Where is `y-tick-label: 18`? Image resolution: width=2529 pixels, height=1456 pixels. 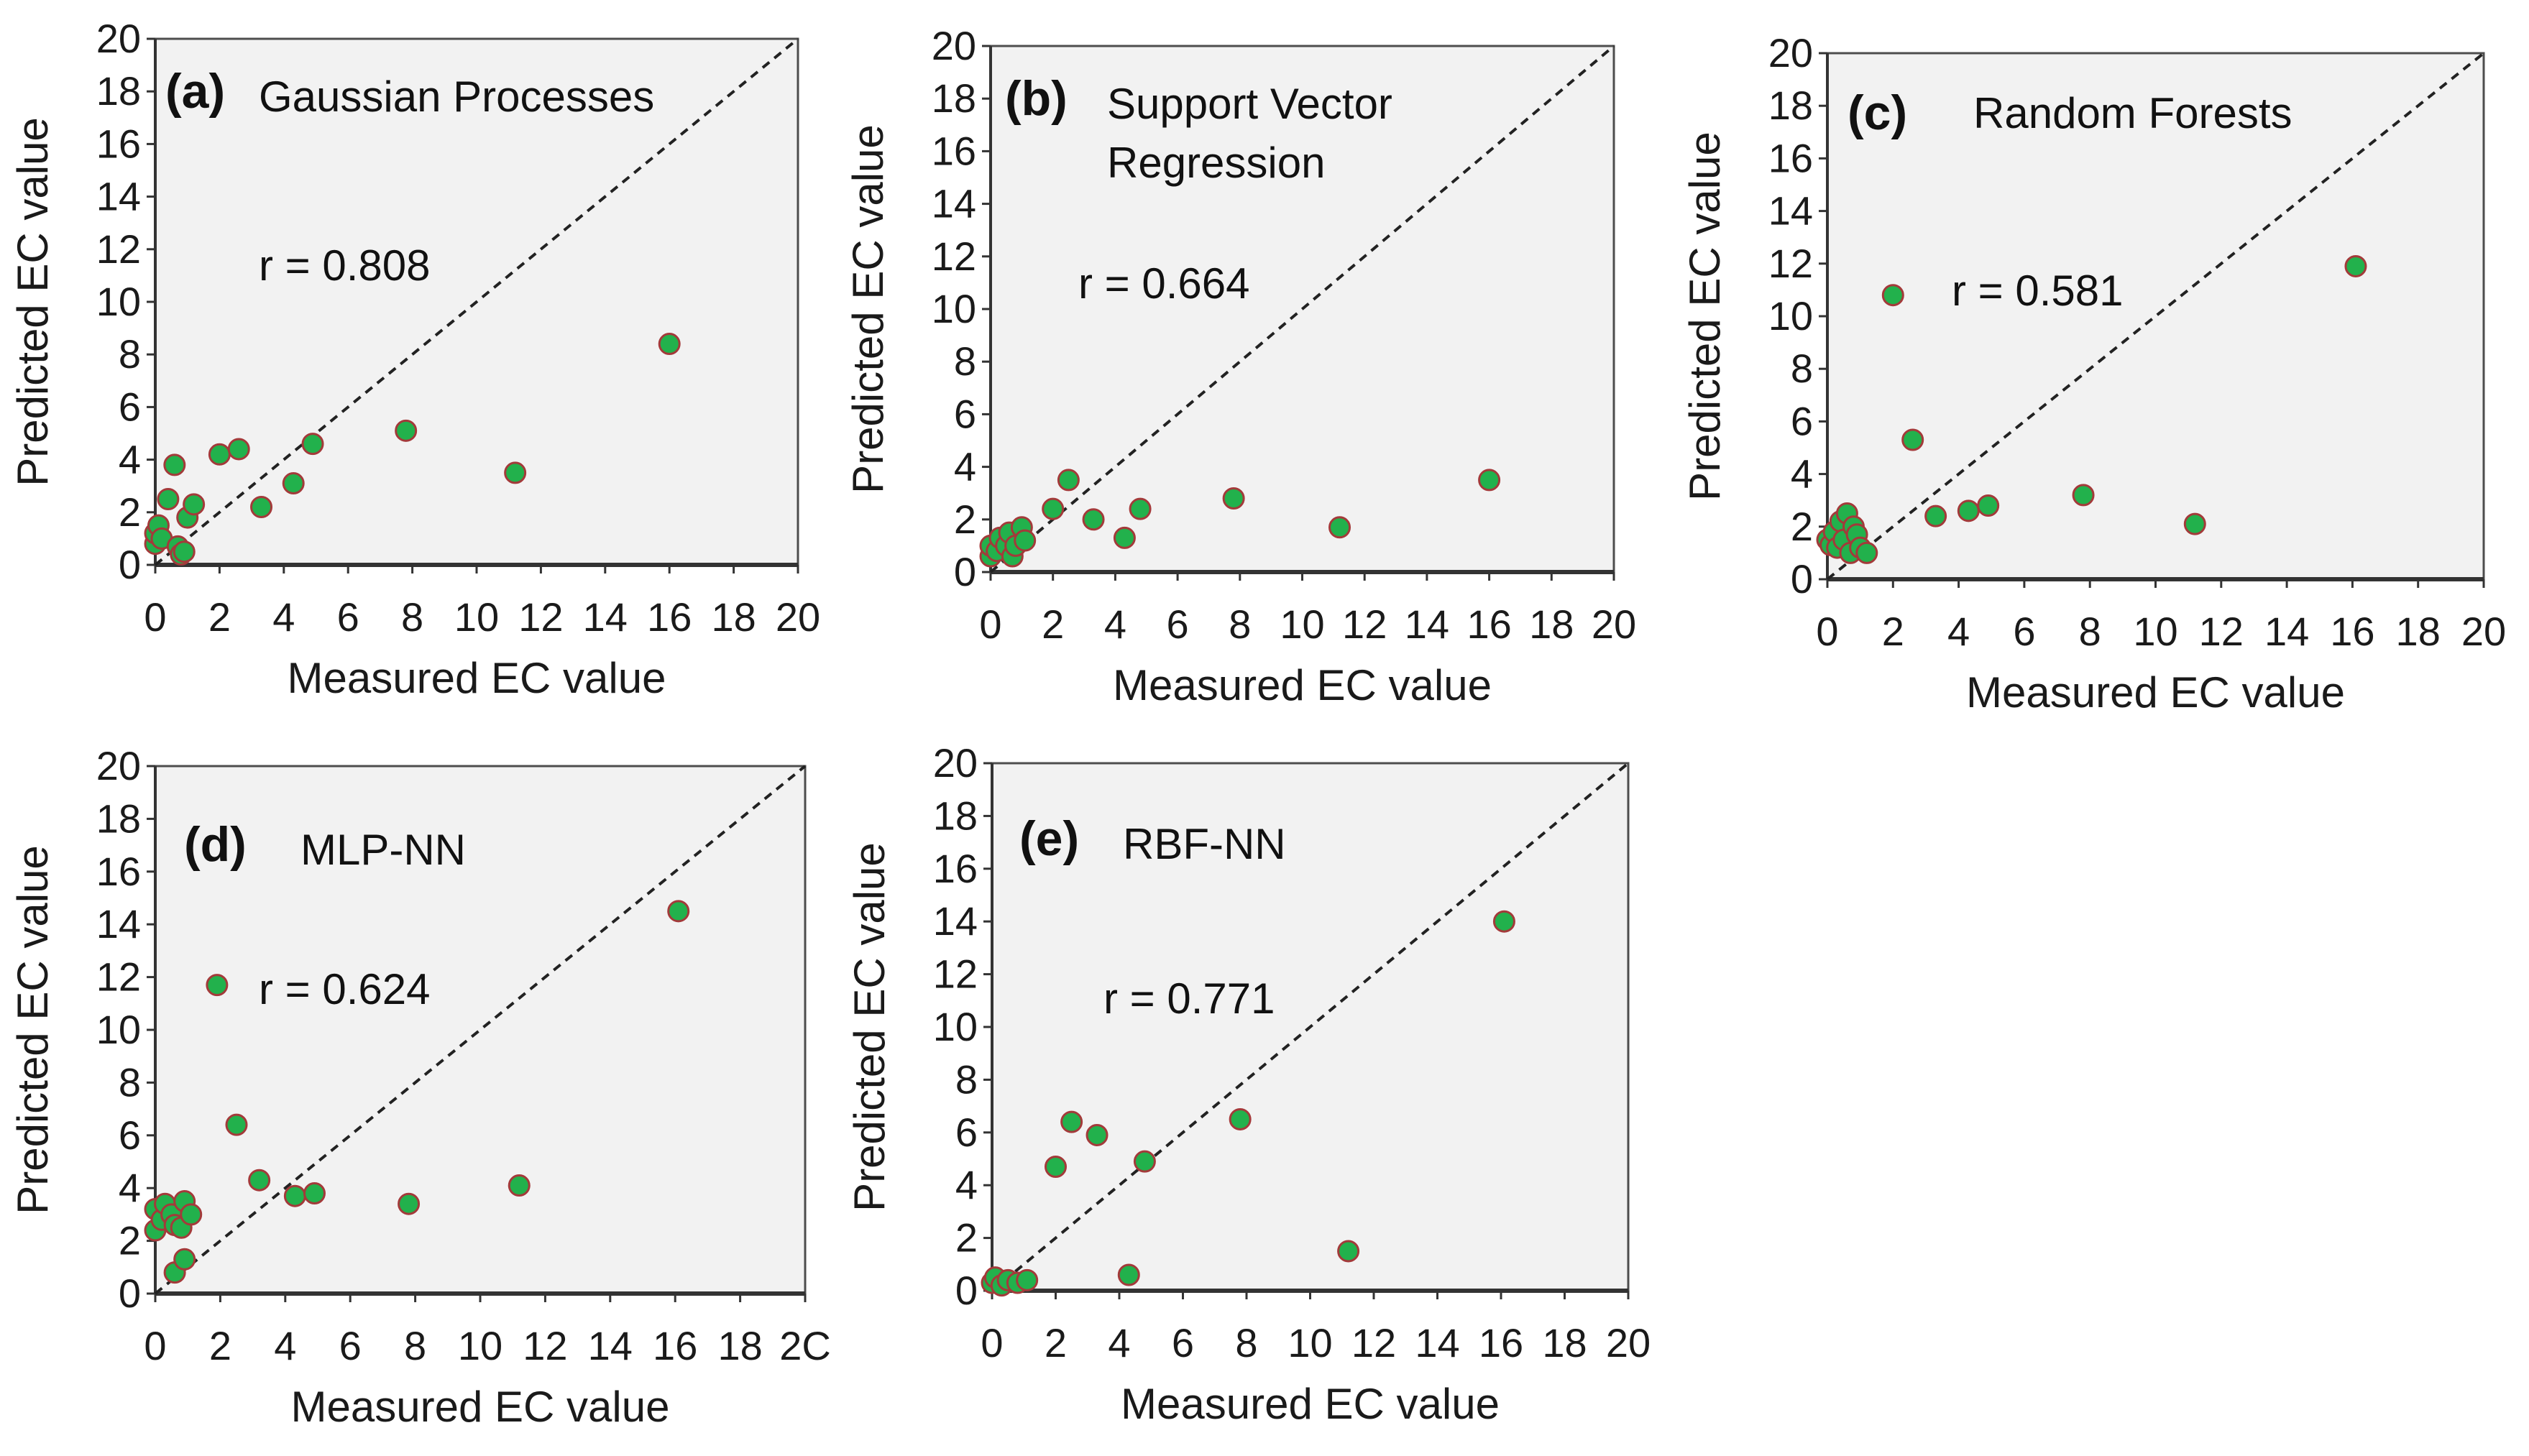
y-tick-label: 18 is located at coordinates (954, 98).